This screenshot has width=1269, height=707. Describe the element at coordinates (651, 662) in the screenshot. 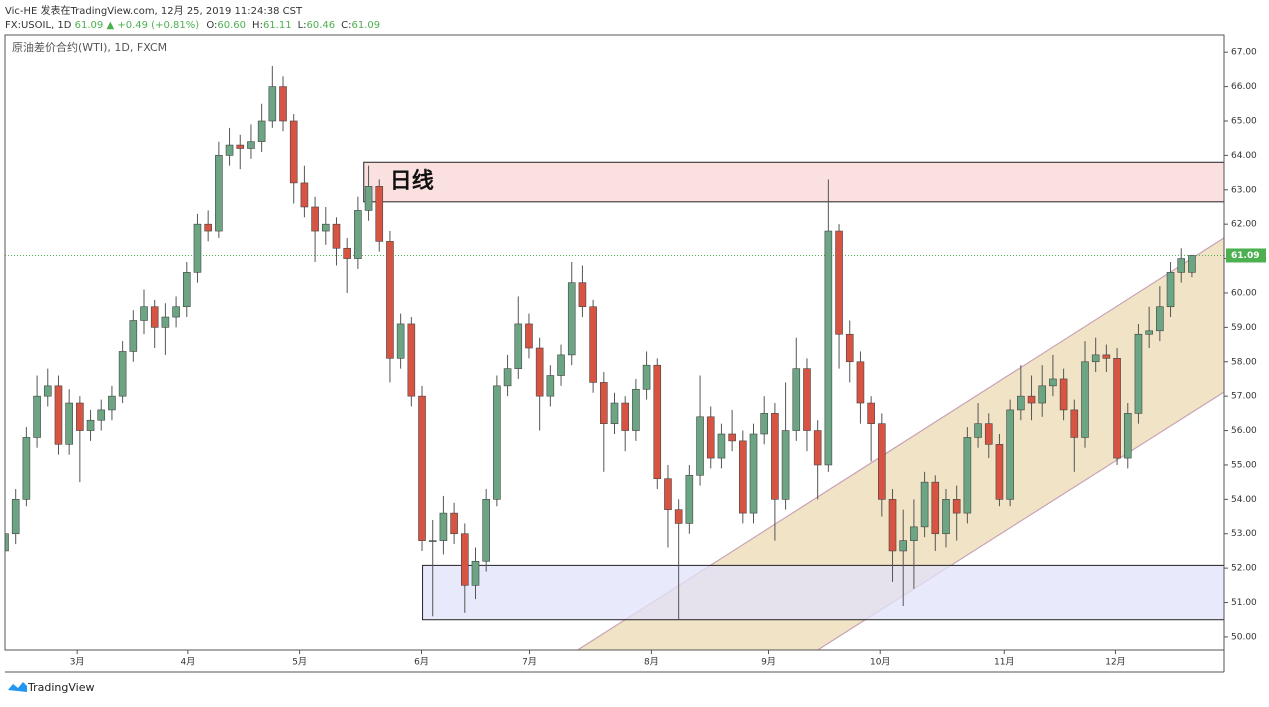

I see `x-tick-label: 8月` at that location.